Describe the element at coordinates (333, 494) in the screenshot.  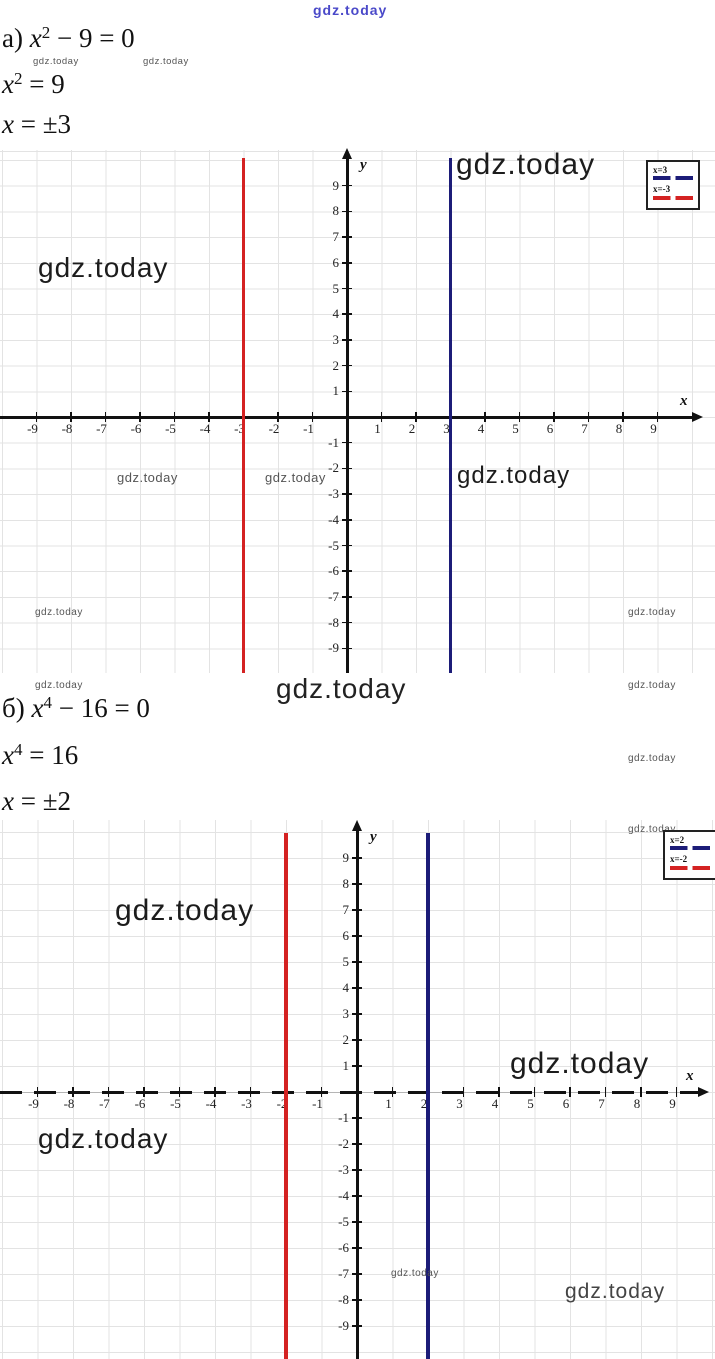
I see `y-tick-label: -3` at that location.